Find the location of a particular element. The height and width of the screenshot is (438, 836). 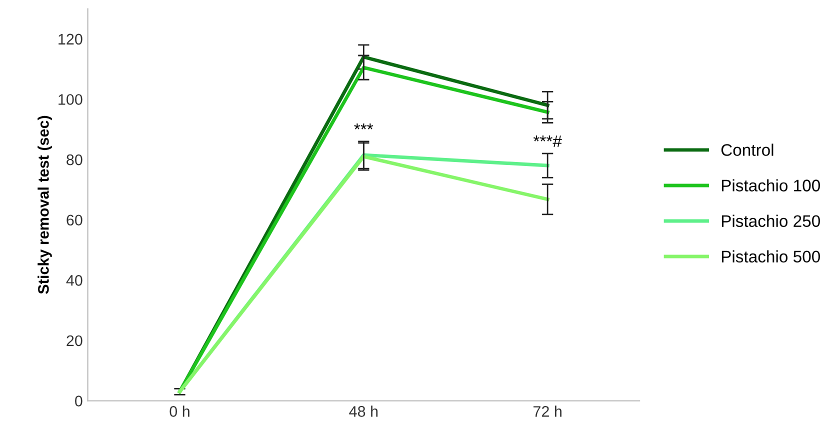

y-axis-title: Sticky removal test (sec) is located at coordinates (45, 205).